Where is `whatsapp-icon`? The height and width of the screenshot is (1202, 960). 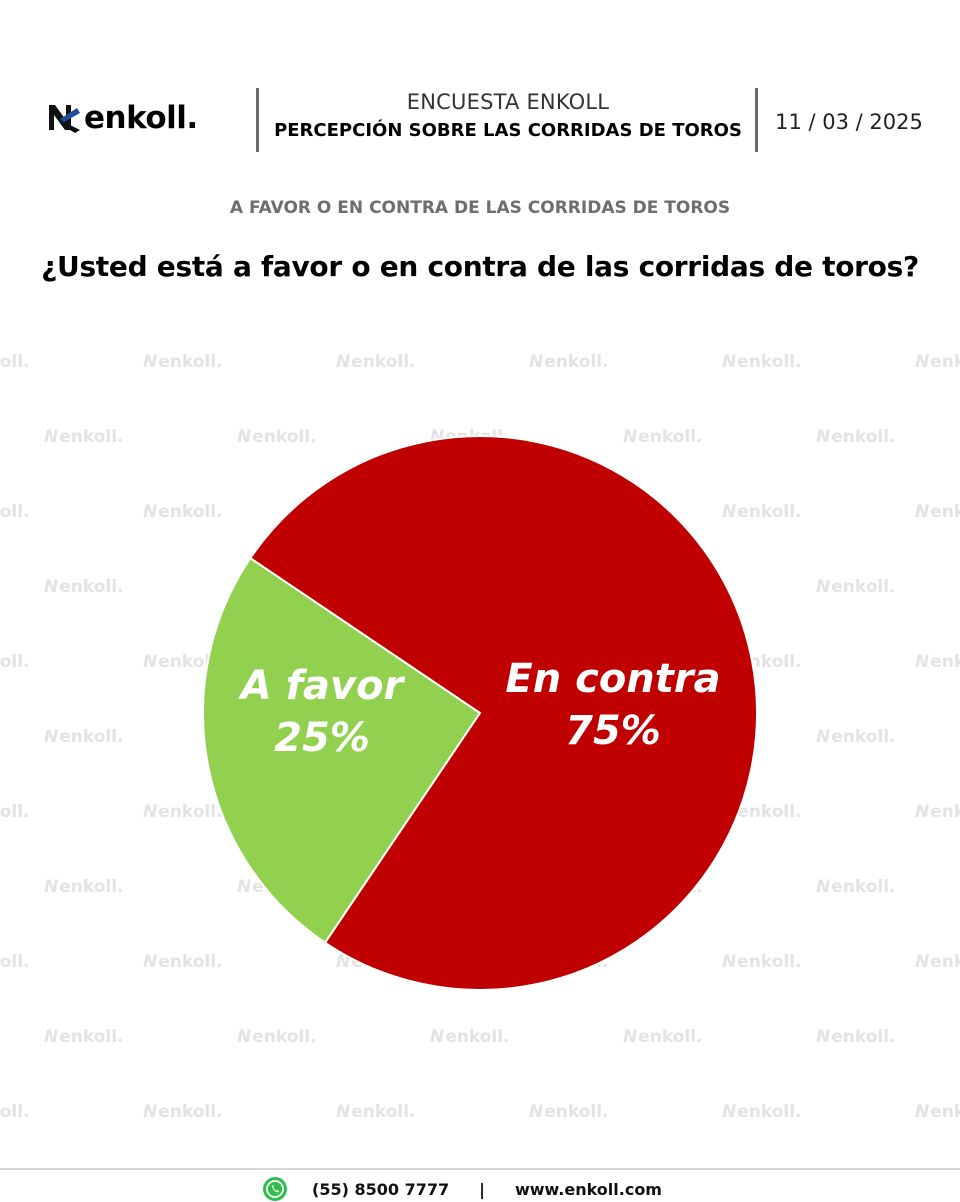
whatsapp-icon is located at coordinates (275, 1189).